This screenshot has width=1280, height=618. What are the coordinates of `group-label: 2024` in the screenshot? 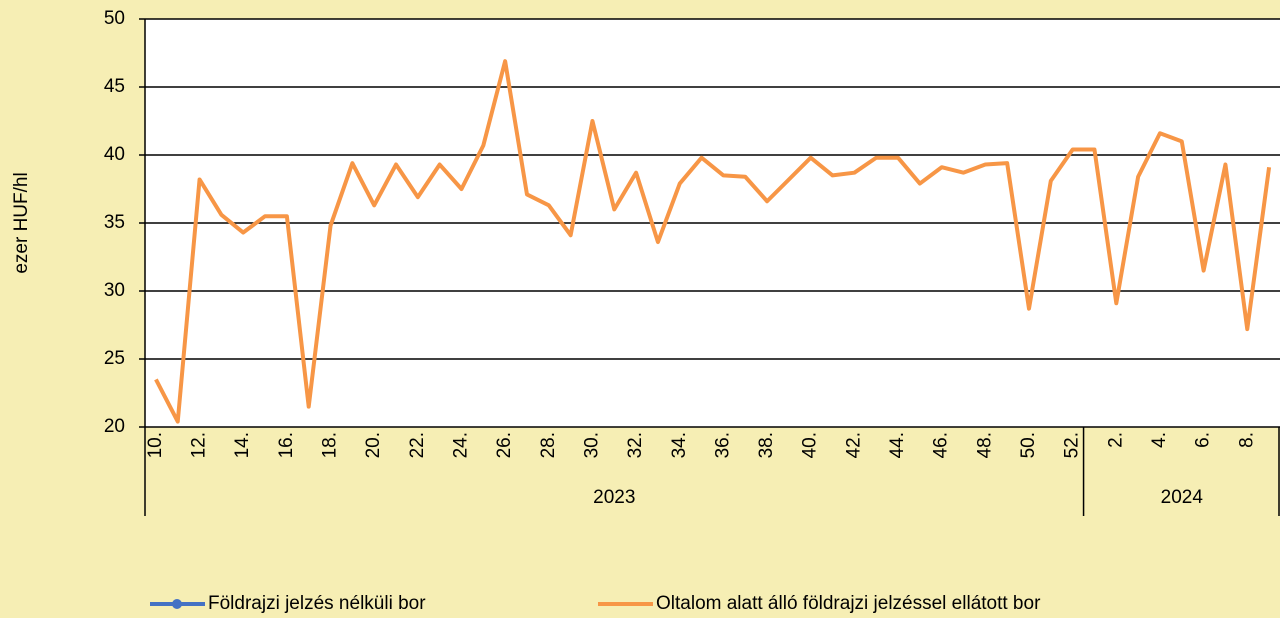 It's located at (1182, 497).